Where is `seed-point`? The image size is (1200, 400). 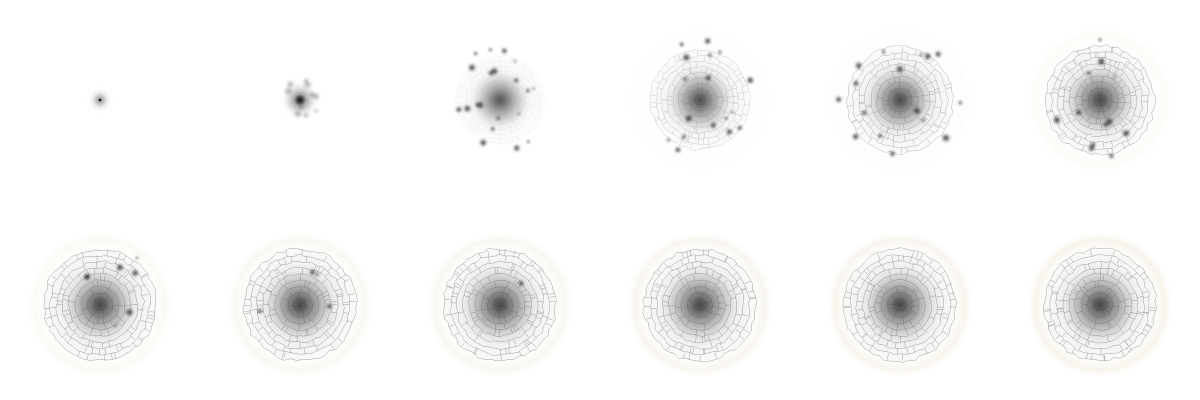 seed-point is located at coordinates (100, 100).